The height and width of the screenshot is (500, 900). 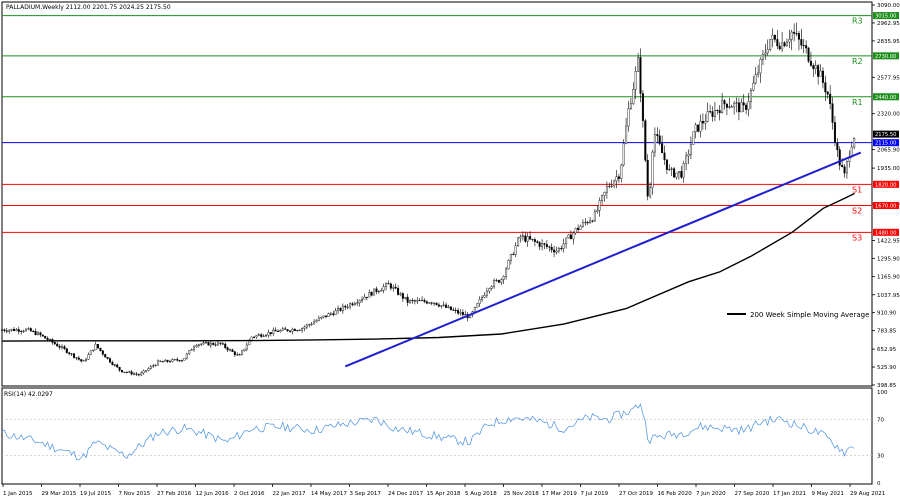 I want to click on time-tick-label: 29 Mar 2015, so click(x=59, y=494).